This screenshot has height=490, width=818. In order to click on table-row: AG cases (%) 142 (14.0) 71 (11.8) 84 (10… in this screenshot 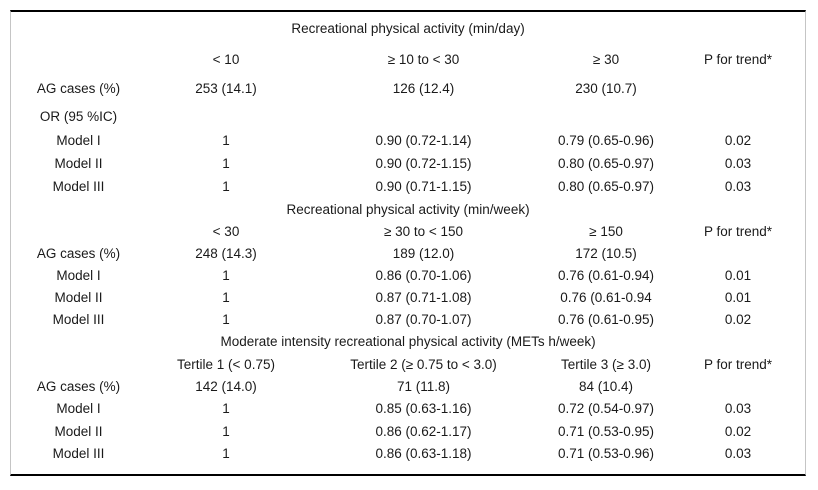, I will do `click(408, 386)`.